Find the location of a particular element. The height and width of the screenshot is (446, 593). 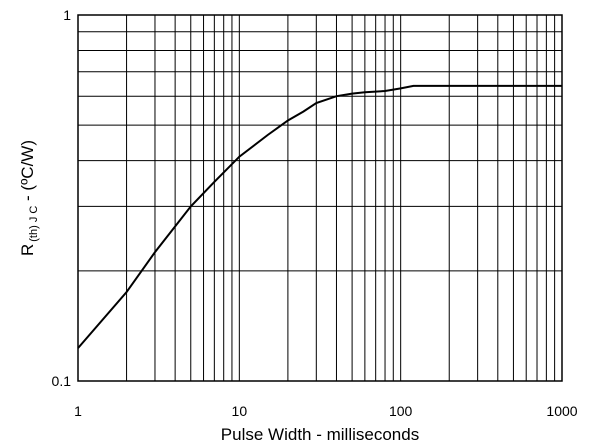

x-tick-labels: 1 10 100 1000 is located at coordinates (326, 411).